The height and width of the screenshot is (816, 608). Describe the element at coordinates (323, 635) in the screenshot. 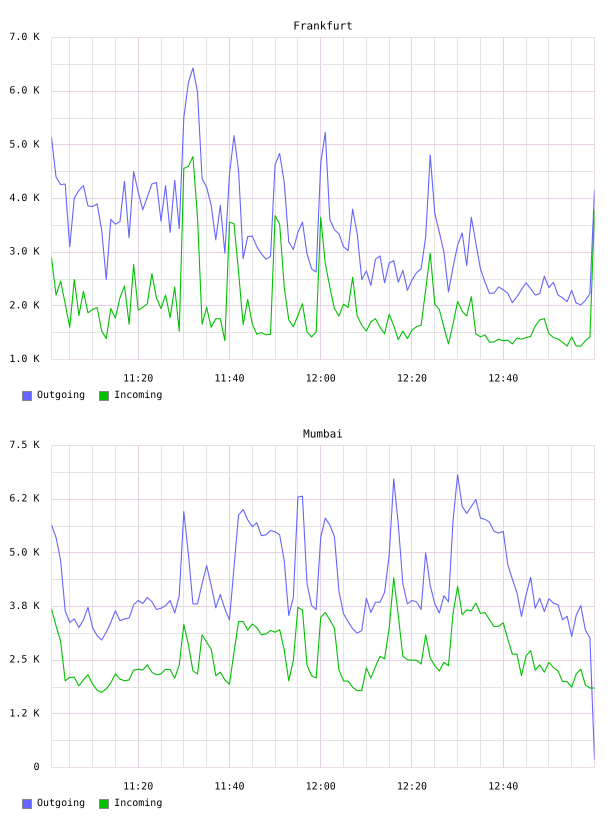

I see `line-series` at that location.